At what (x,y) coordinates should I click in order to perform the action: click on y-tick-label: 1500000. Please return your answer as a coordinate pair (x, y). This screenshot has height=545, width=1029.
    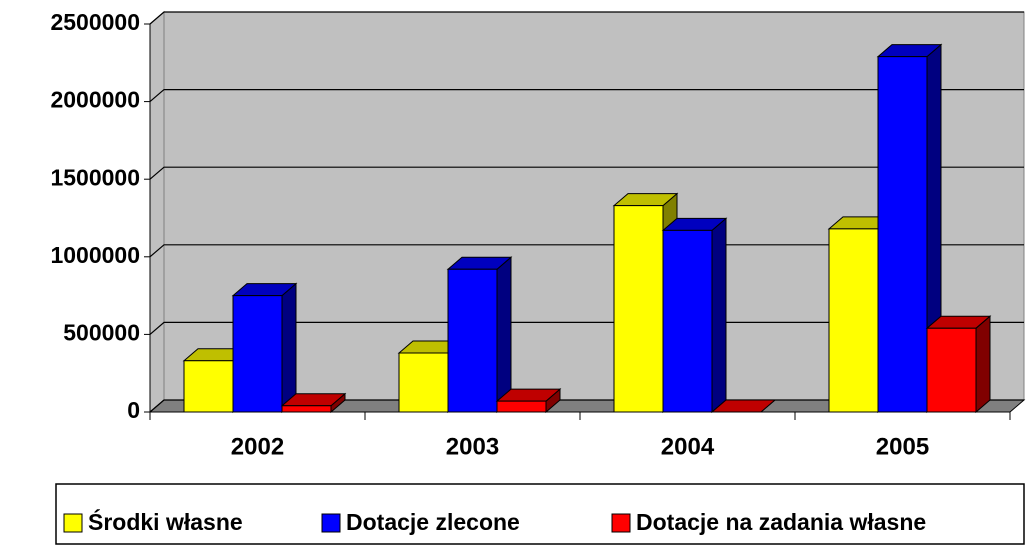
    Looking at the image, I should click on (95, 177).